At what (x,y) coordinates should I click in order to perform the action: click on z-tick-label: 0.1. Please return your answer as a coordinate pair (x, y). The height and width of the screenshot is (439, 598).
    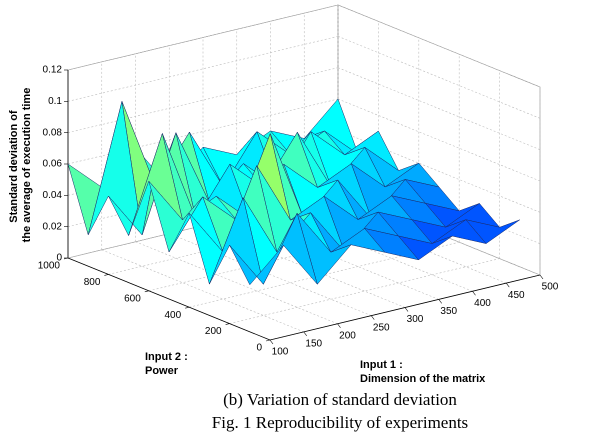
    Looking at the image, I should click on (55, 101).